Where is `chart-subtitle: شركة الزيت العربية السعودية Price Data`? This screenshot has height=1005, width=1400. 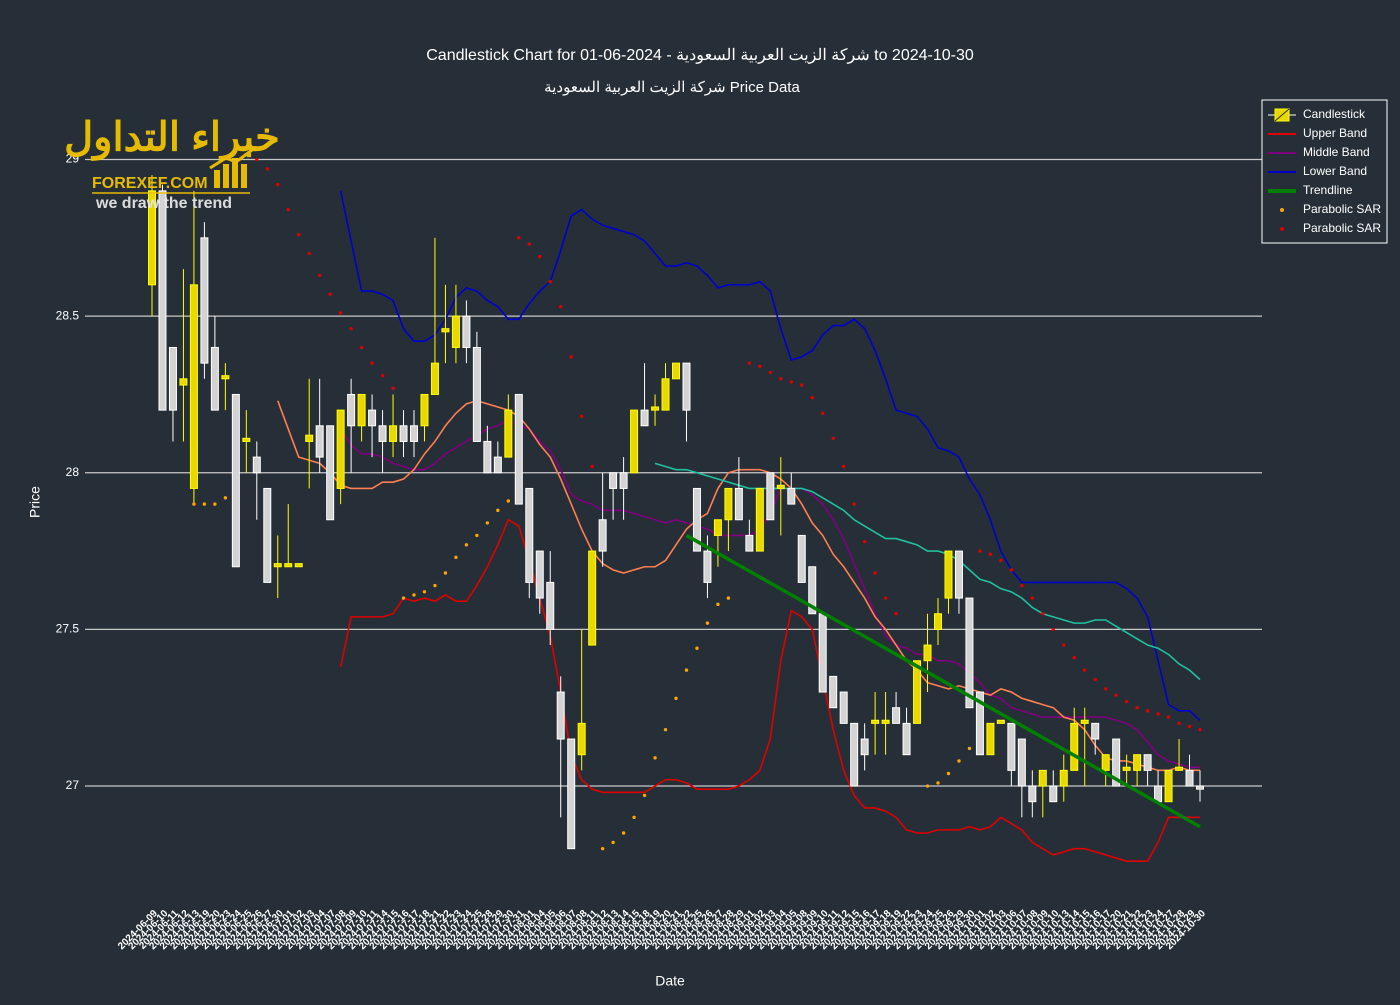 chart-subtitle: شركة الزيت العربية السعودية Price Data is located at coordinates (672, 87).